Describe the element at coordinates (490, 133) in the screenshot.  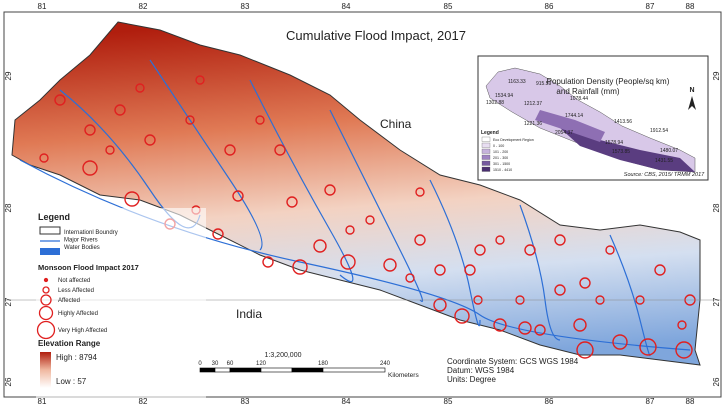
I see `inset-legend-title: Legend` at that location.